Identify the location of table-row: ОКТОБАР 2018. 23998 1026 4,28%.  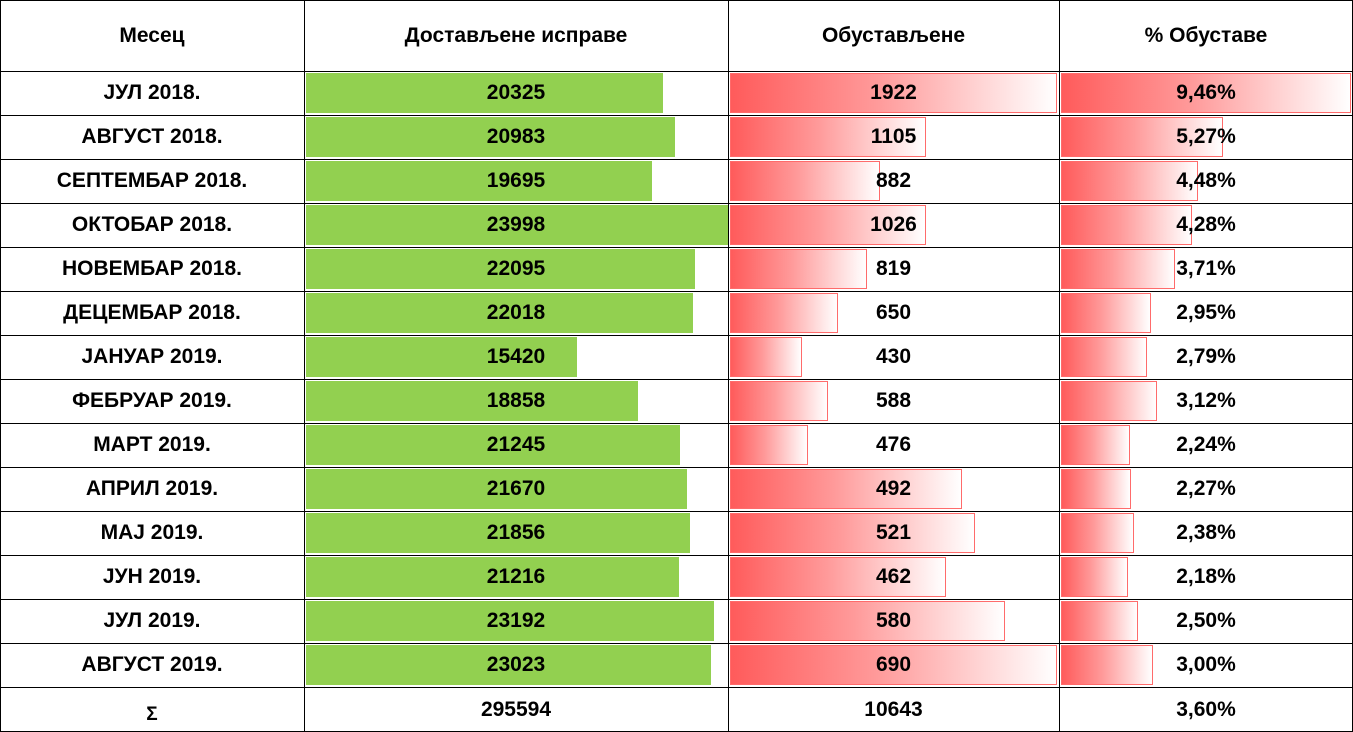
(676, 225).